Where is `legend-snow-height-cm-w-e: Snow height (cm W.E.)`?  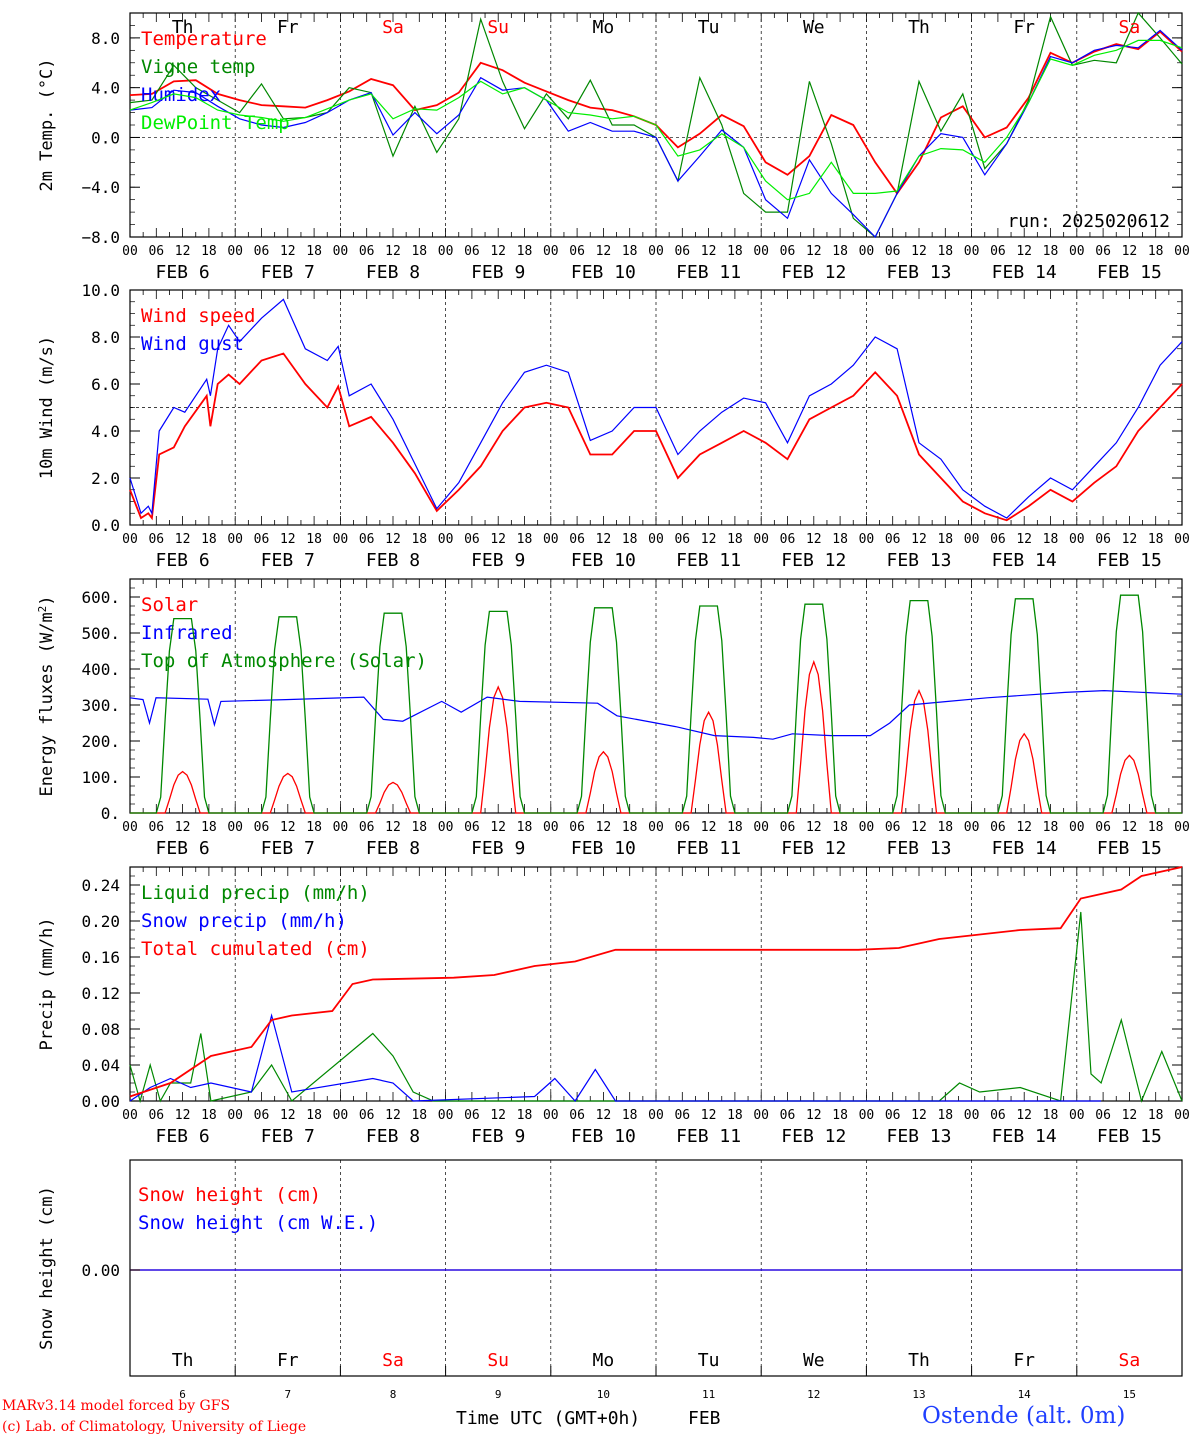 legend-snow-height-cm-w-e: Snow height (cm W.E.) is located at coordinates (258, 1223).